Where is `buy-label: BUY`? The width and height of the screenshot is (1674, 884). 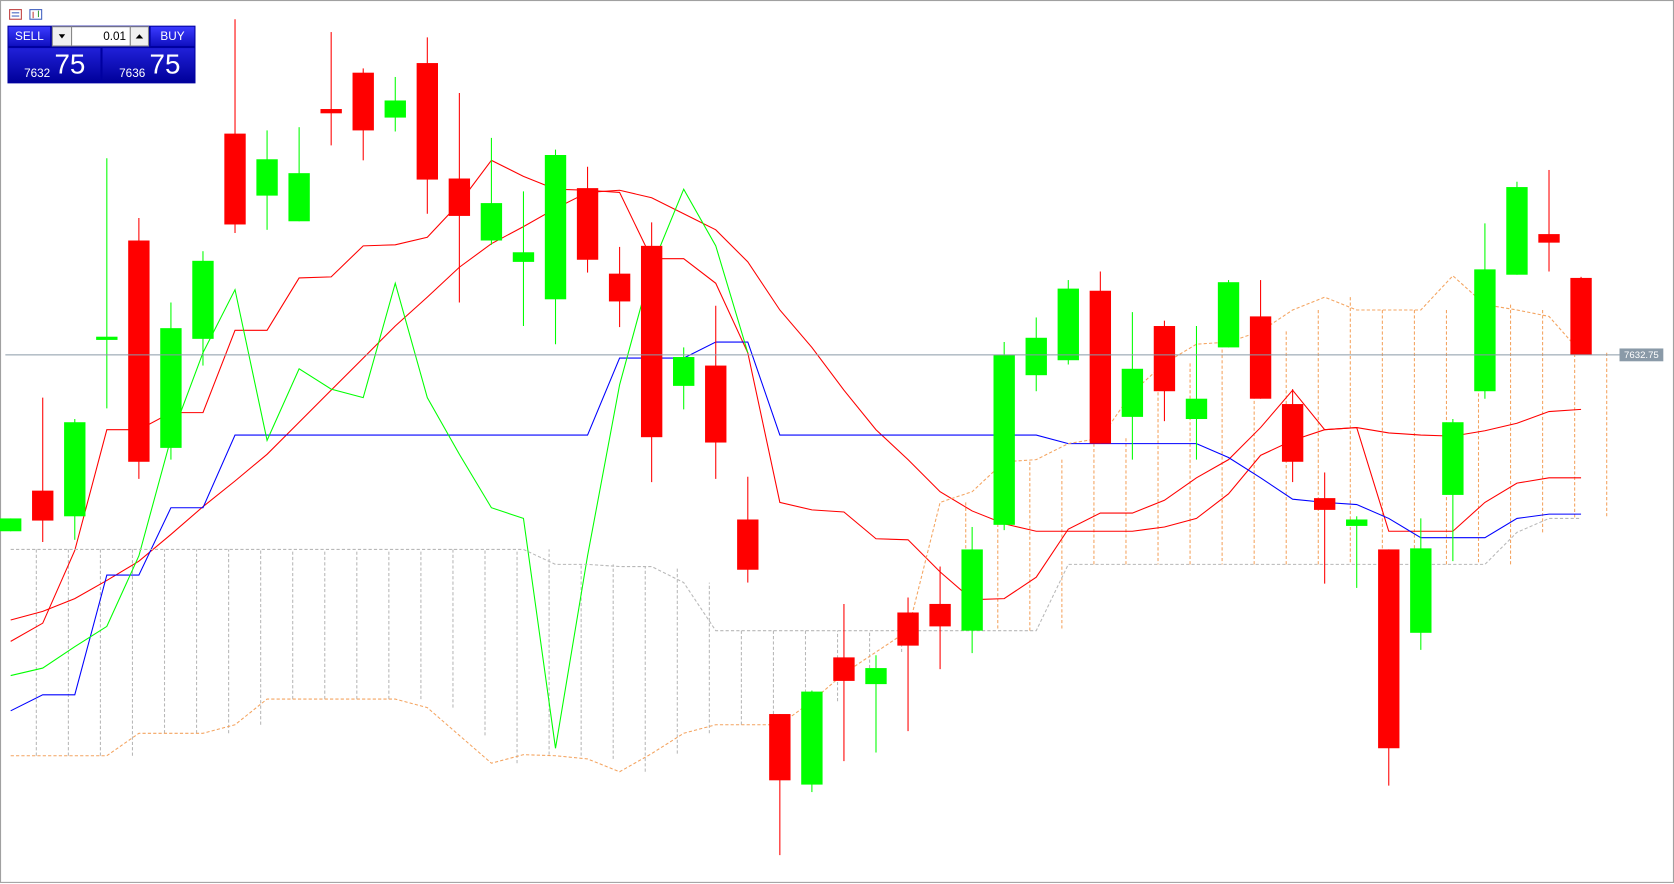
buy-label: BUY is located at coordinates (172, 36).